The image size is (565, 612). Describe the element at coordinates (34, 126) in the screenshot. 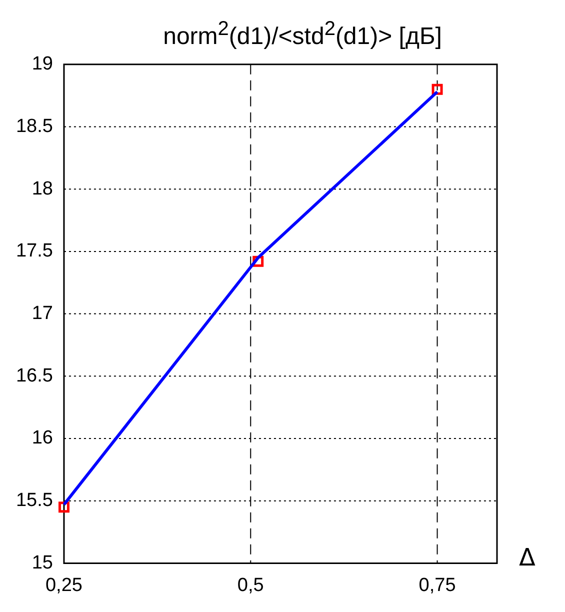

I see `y-tick-label: 18.5` at that location.